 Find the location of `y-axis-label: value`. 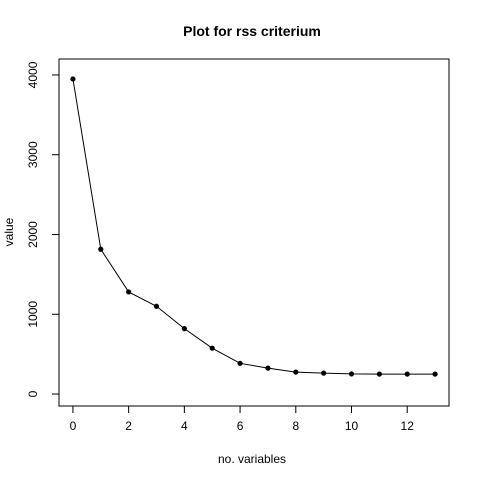

y-axis-label: value is located at coordinates (9, 231).